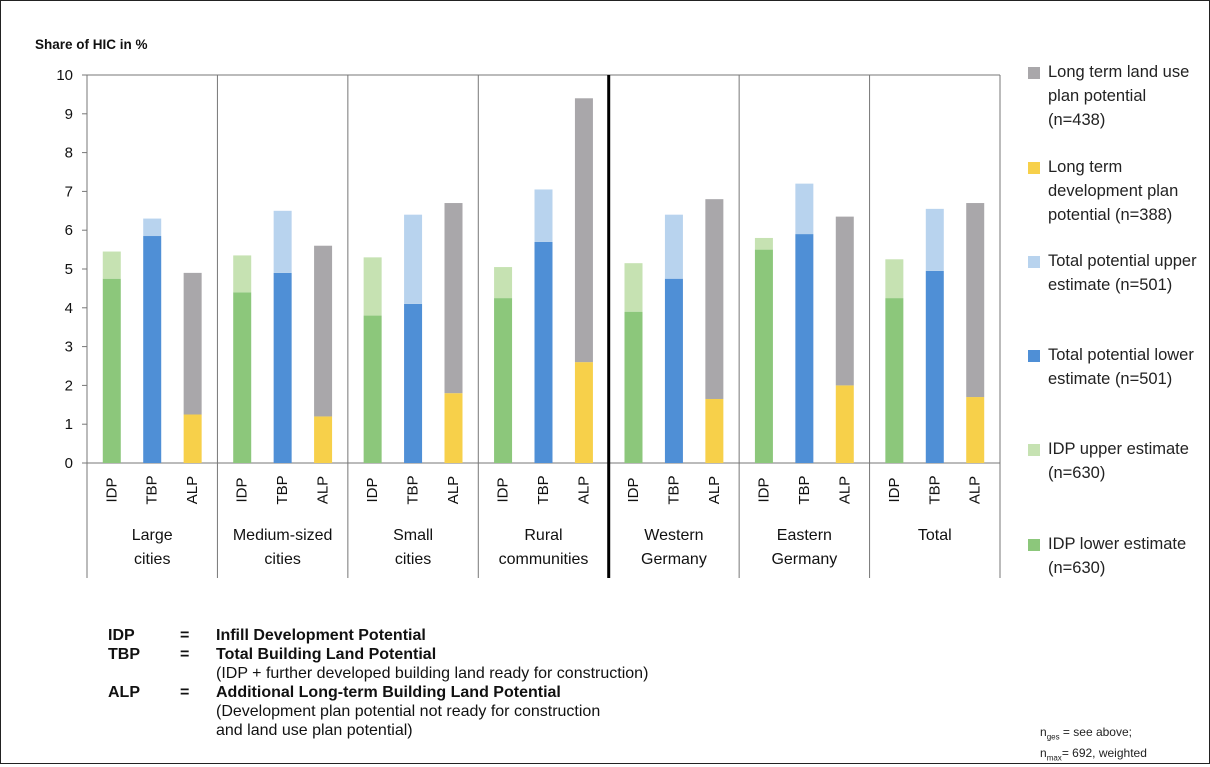 This screenshot has height=767, width=1210. What do you see at coordinates (1118, 461) in the screenshot?
I see `legend-label-idp-upper: IDP upper estimate (n=630)` at bounding box center [1118, 461].